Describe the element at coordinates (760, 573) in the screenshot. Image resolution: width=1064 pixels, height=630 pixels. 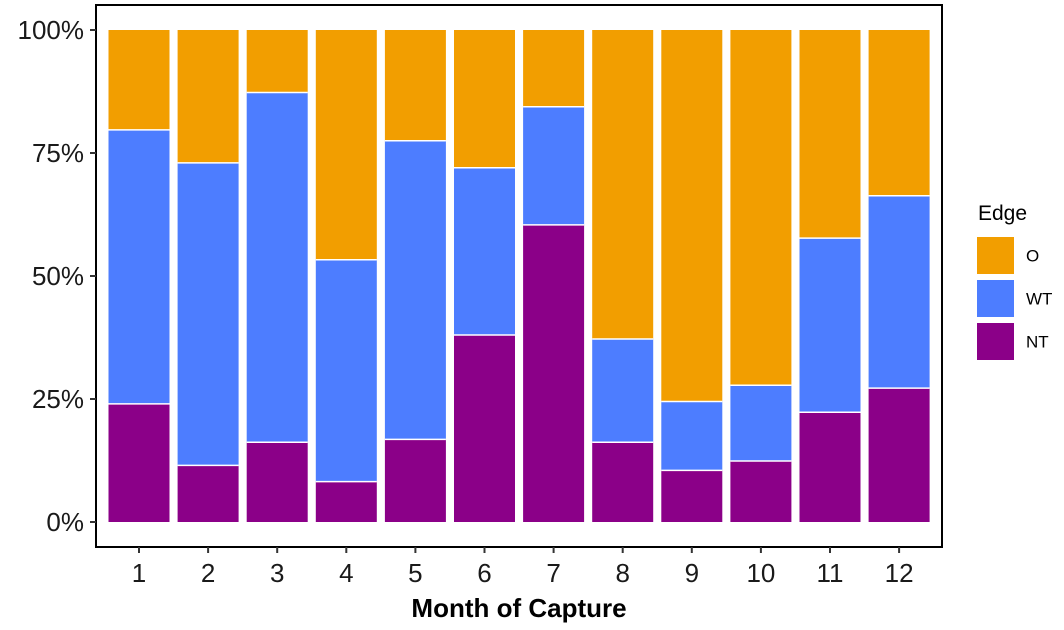
I see `x-tick-label: 10` at that location.